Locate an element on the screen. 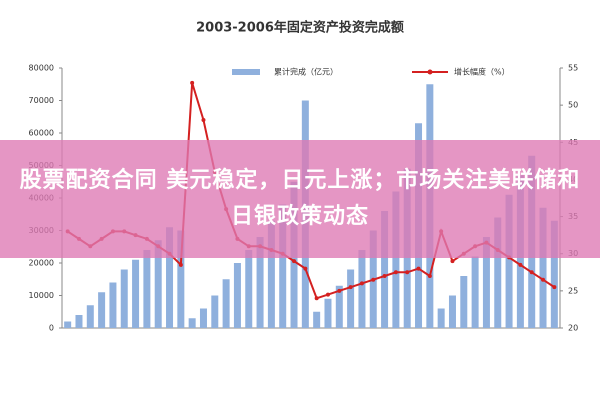  y-tick-label: 70000 is located at coordinates (41, 100).